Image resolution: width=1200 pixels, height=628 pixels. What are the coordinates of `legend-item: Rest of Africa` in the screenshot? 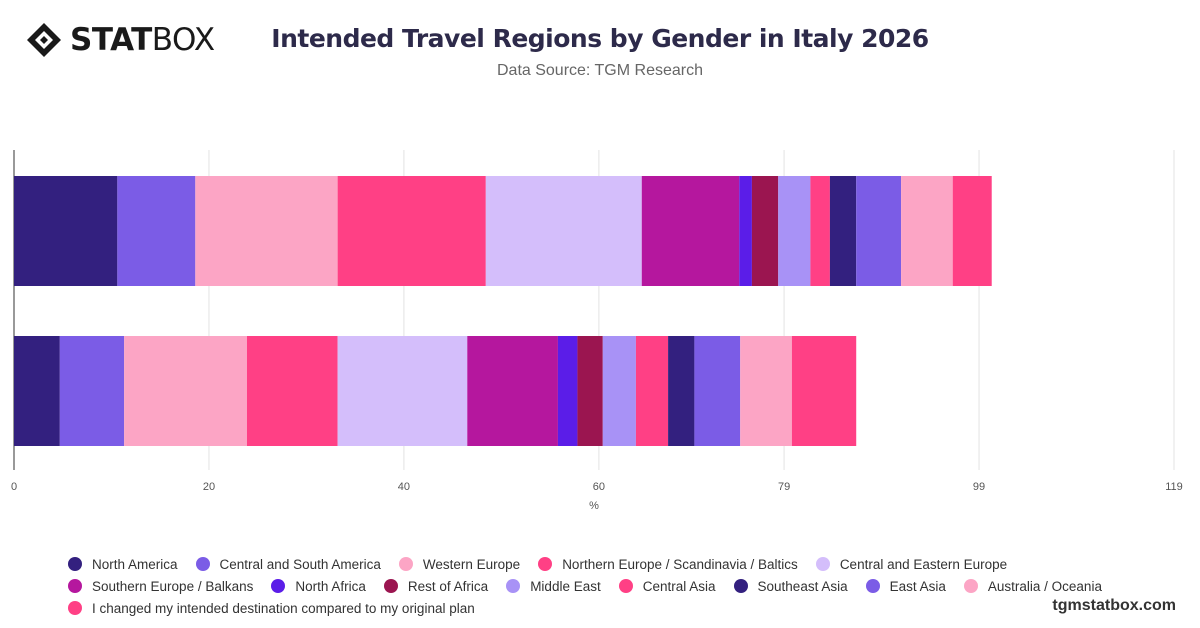 It's located at (436, 586).